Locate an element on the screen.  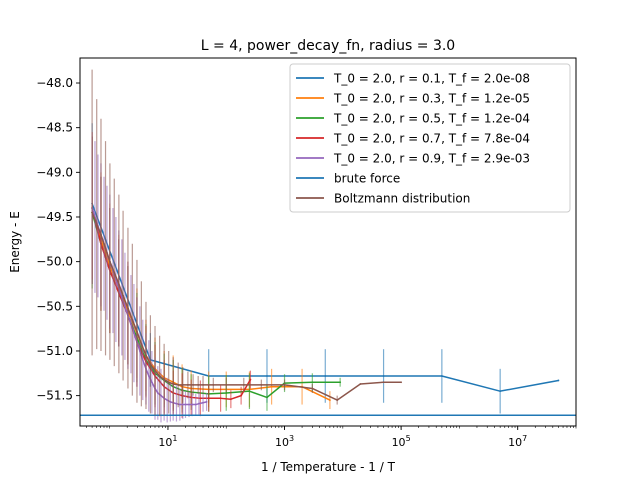
y-tick-label: −50.5 is located at coordinates (54, 306).